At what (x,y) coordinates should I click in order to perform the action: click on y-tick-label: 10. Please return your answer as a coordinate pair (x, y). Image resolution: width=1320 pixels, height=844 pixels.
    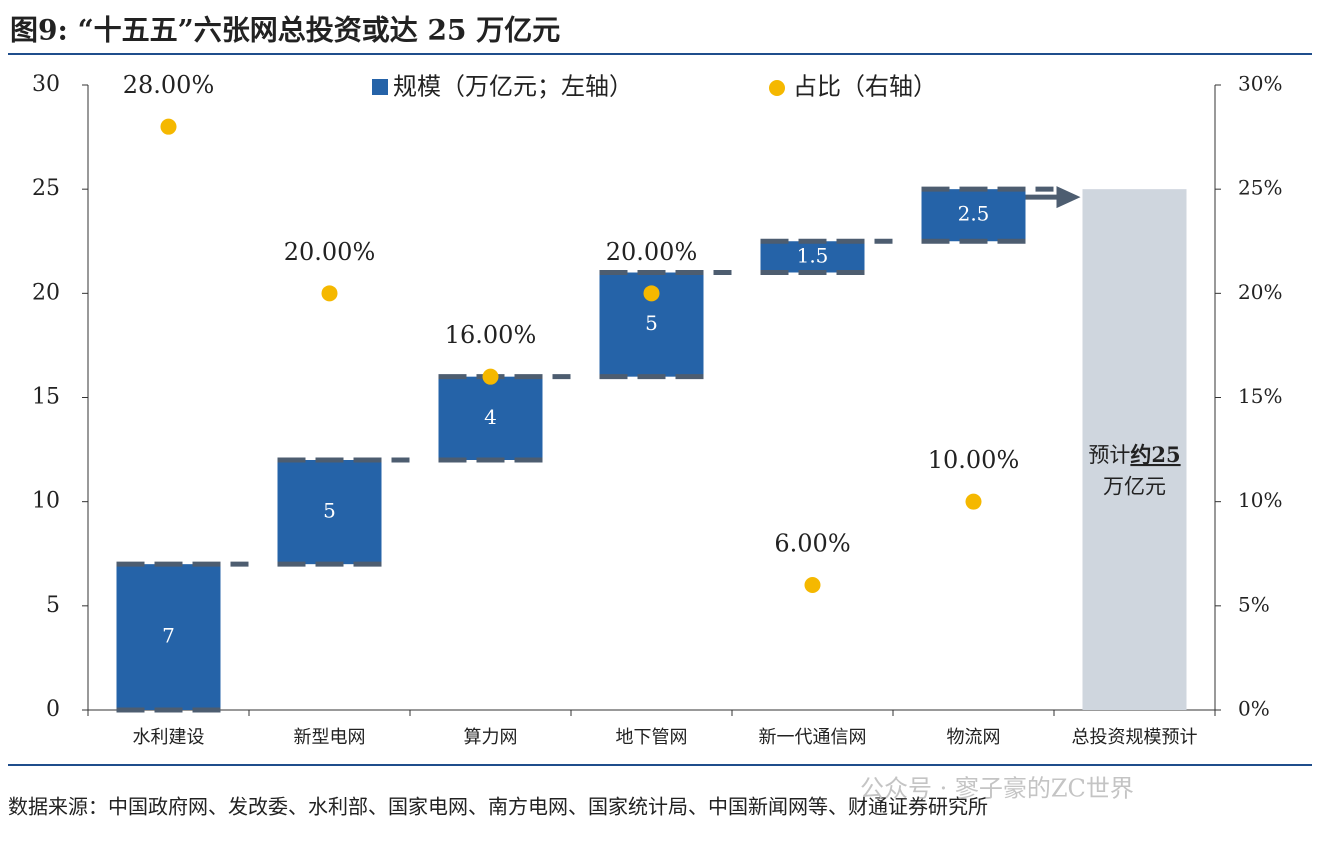
    Looking at the image, I should click on (46, 501).